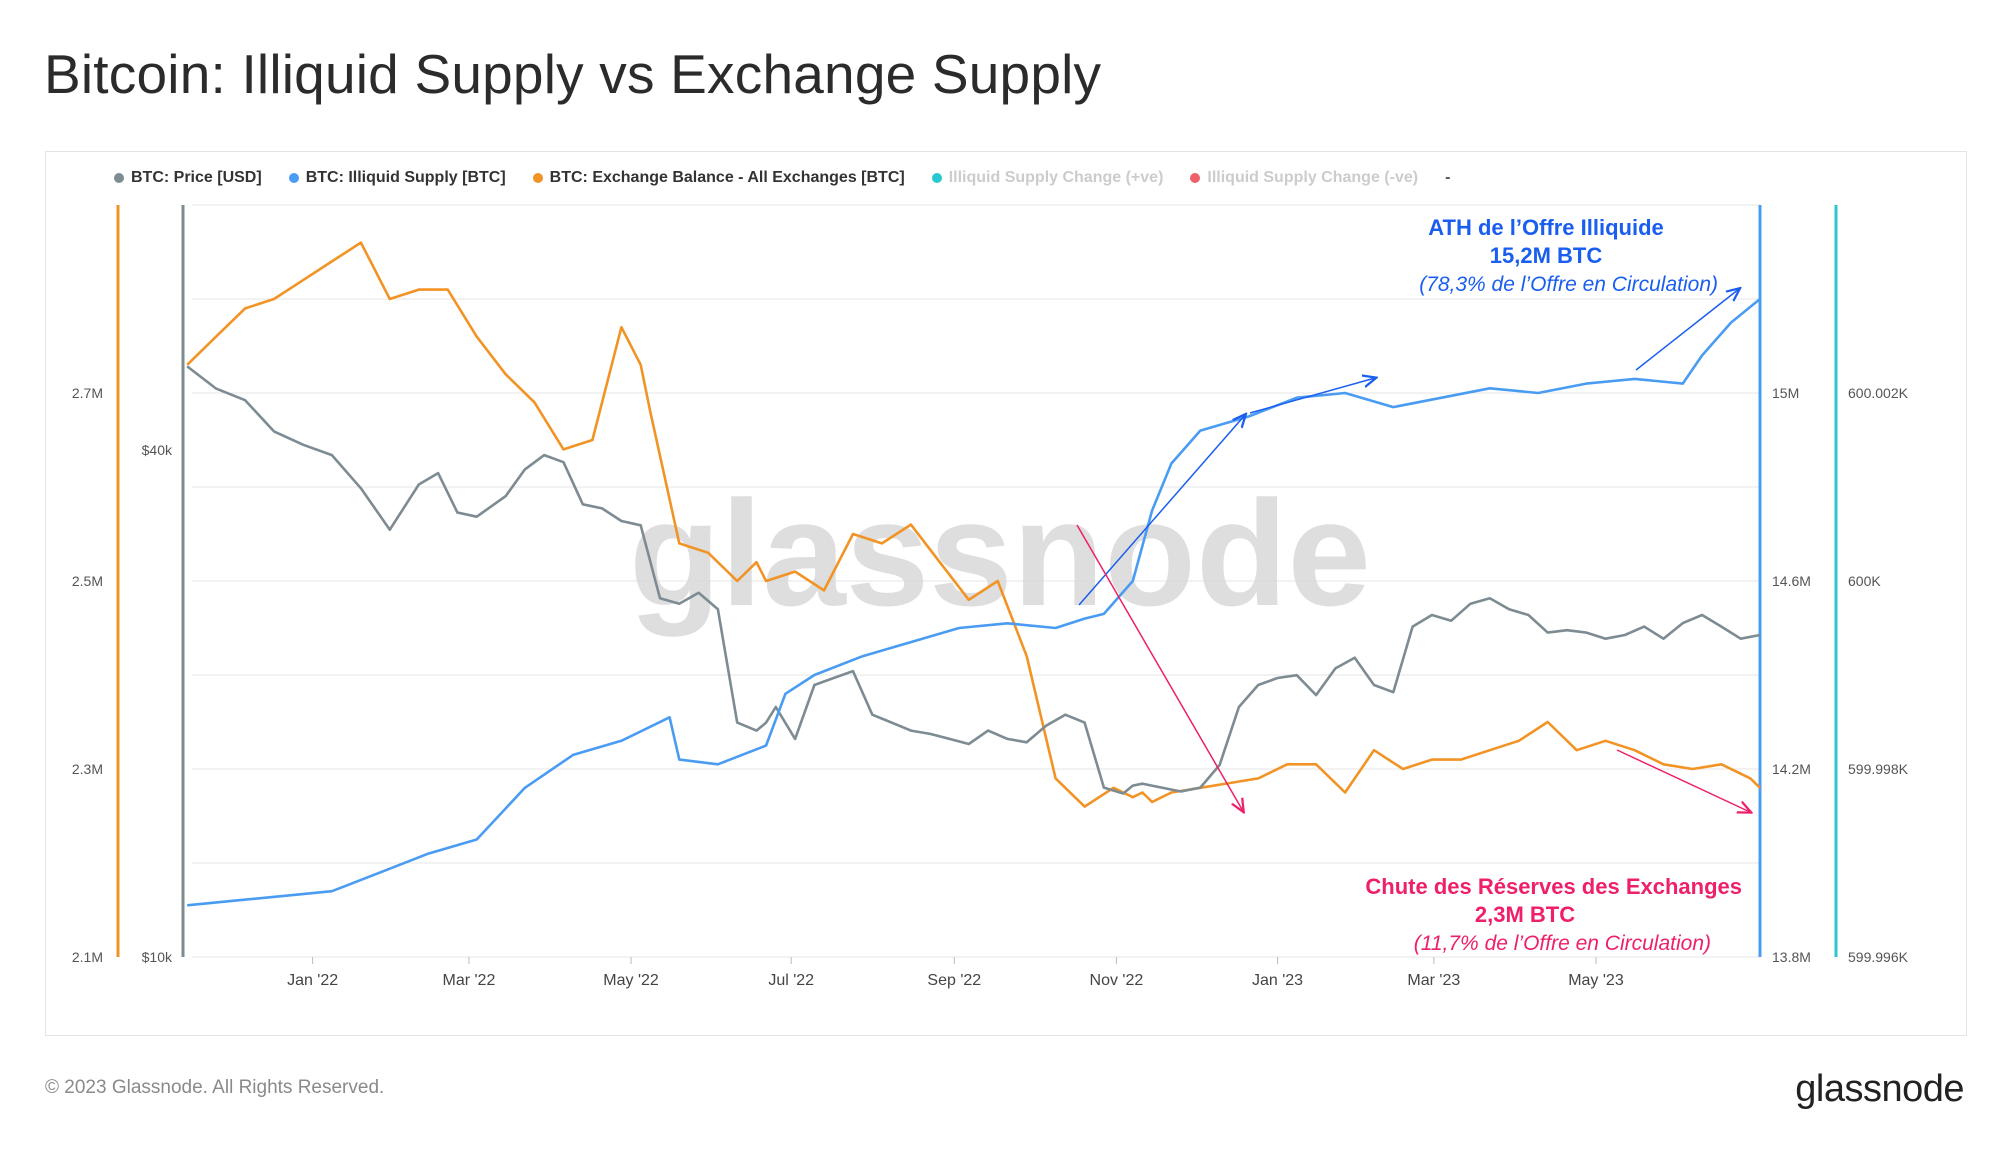  Describe the element at coordinates (1117, 980) in the screenshot. I see `x-axis-tick-label: Nov '22` at that location.